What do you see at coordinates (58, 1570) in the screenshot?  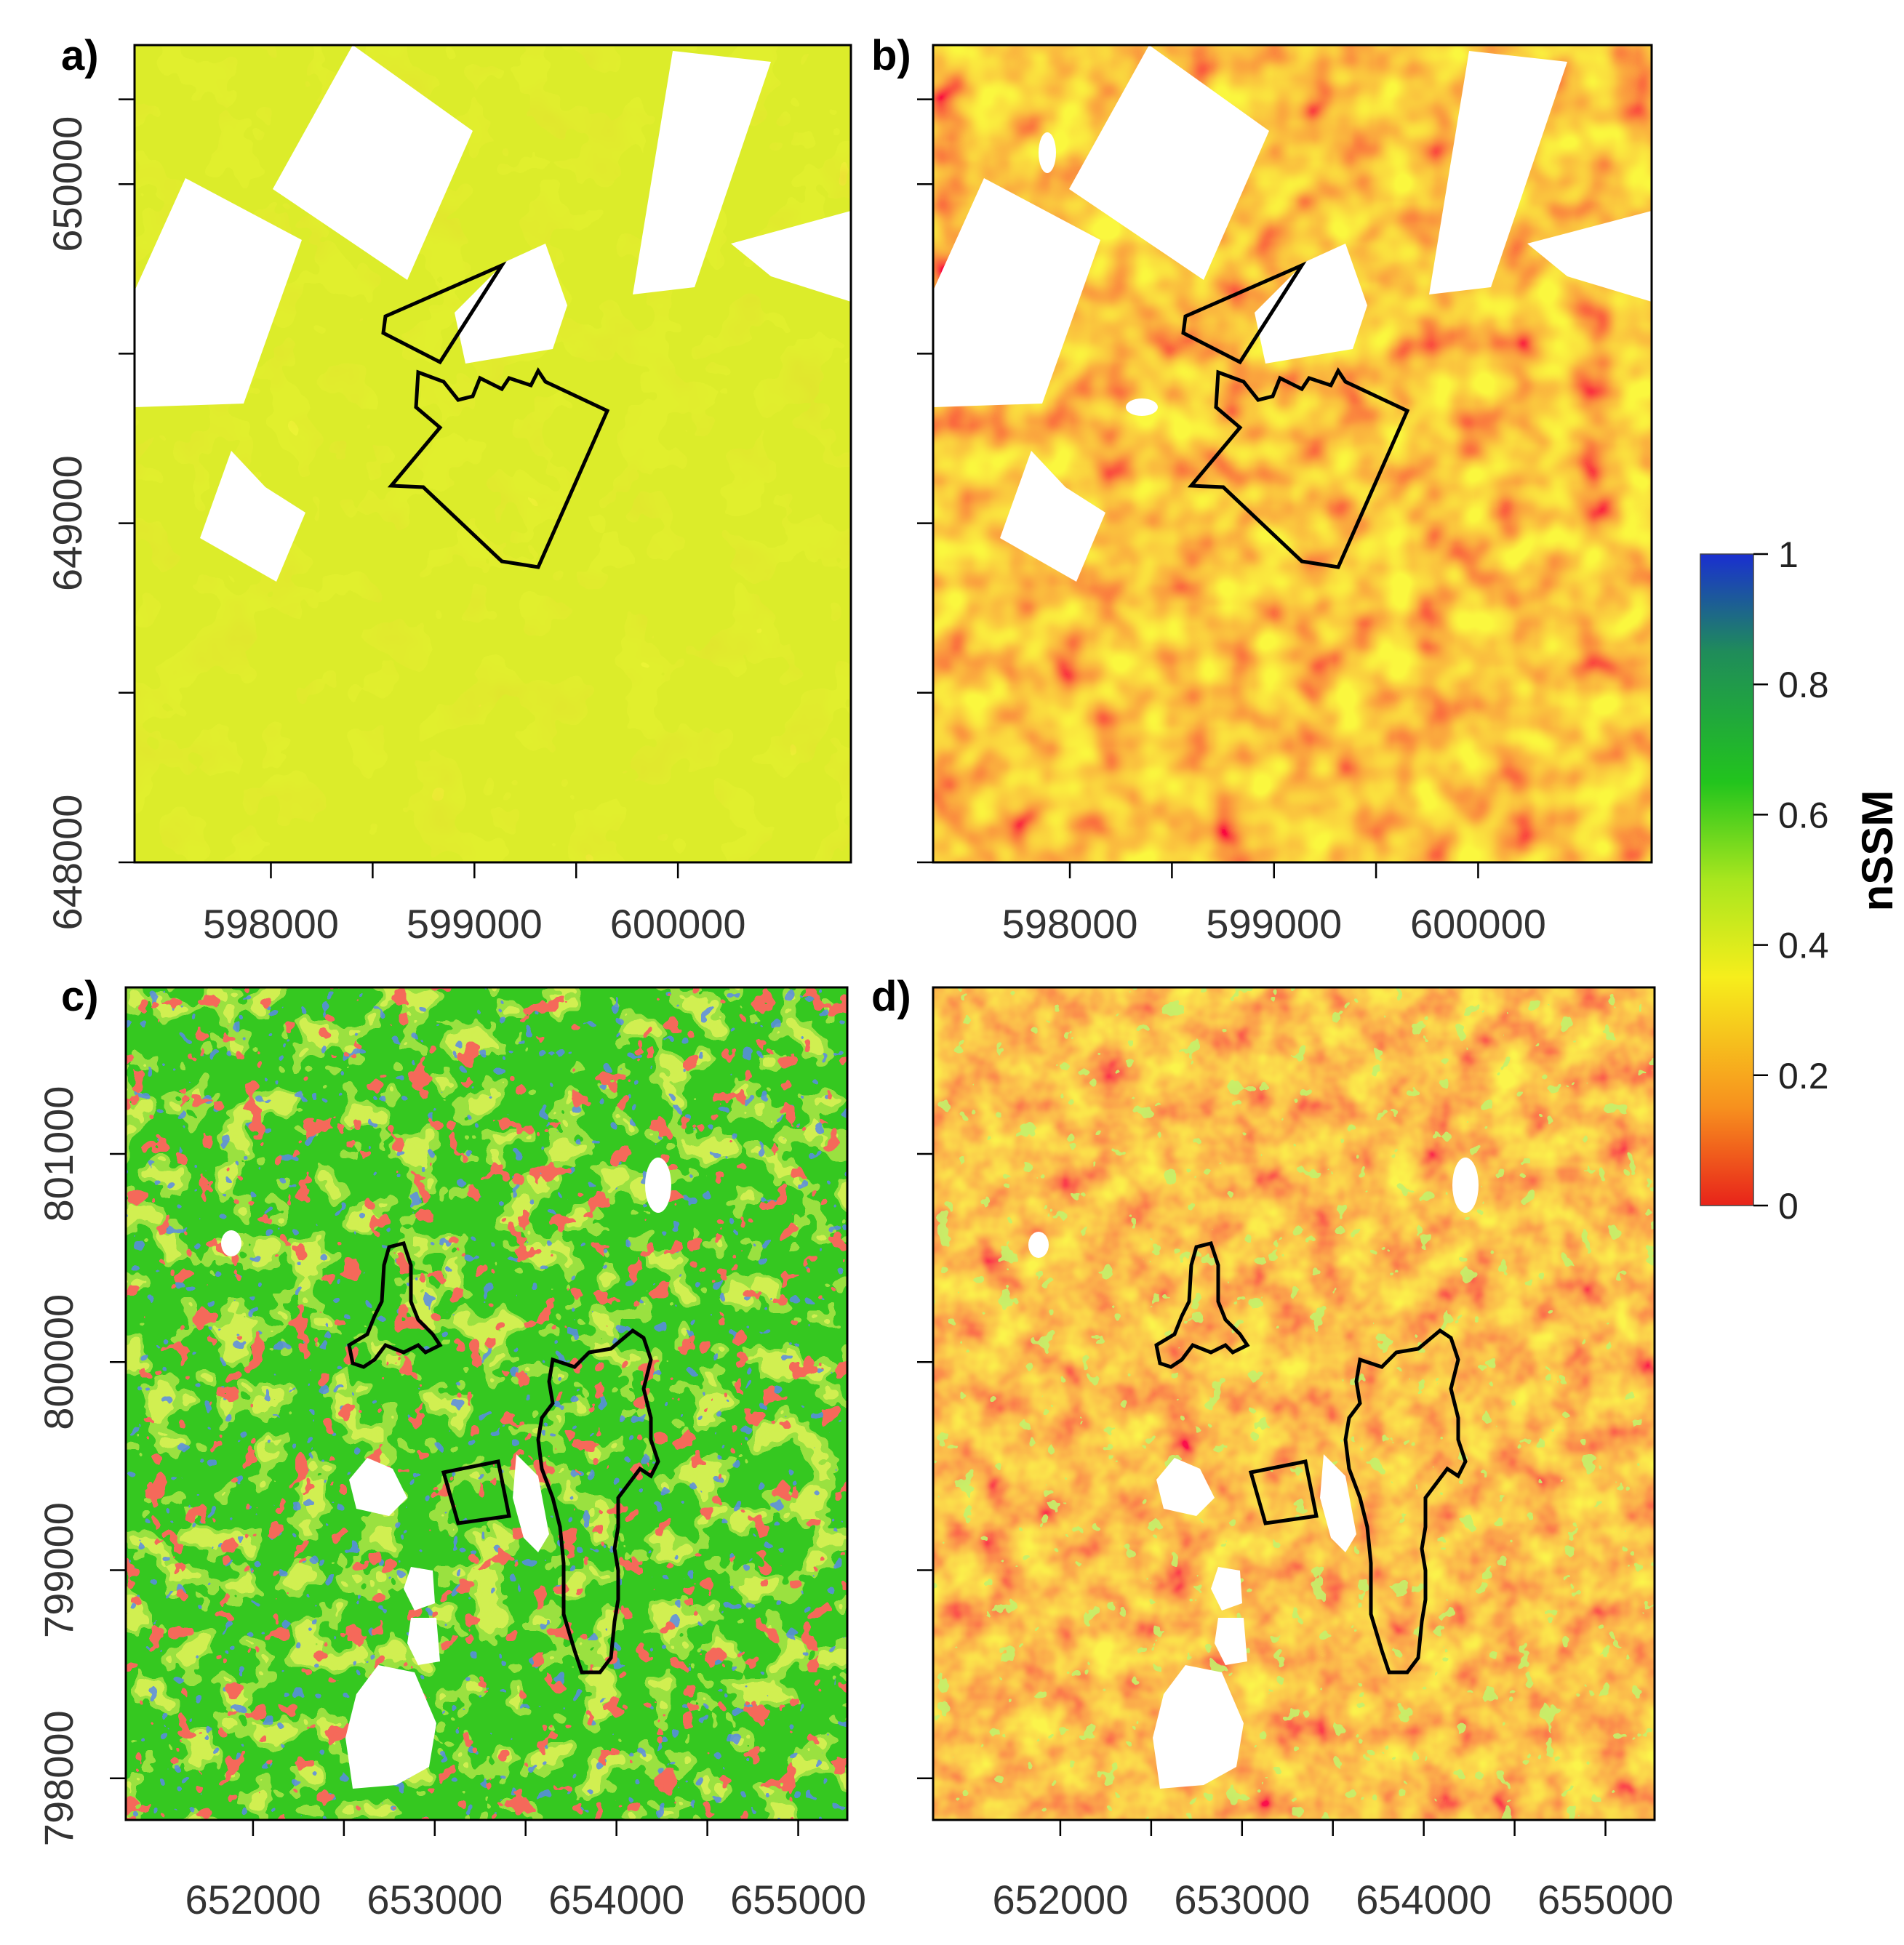 I see `y-tick-label: 799000` at bounding box center [58, 1570].